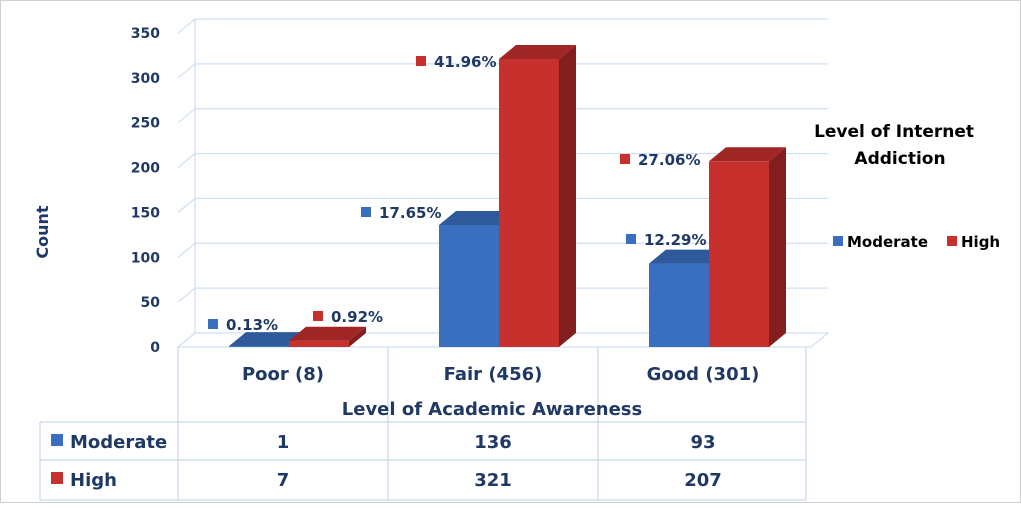 The image size is (1021, 508). I want to click on y-tick-label: 250, so click(145, 124).